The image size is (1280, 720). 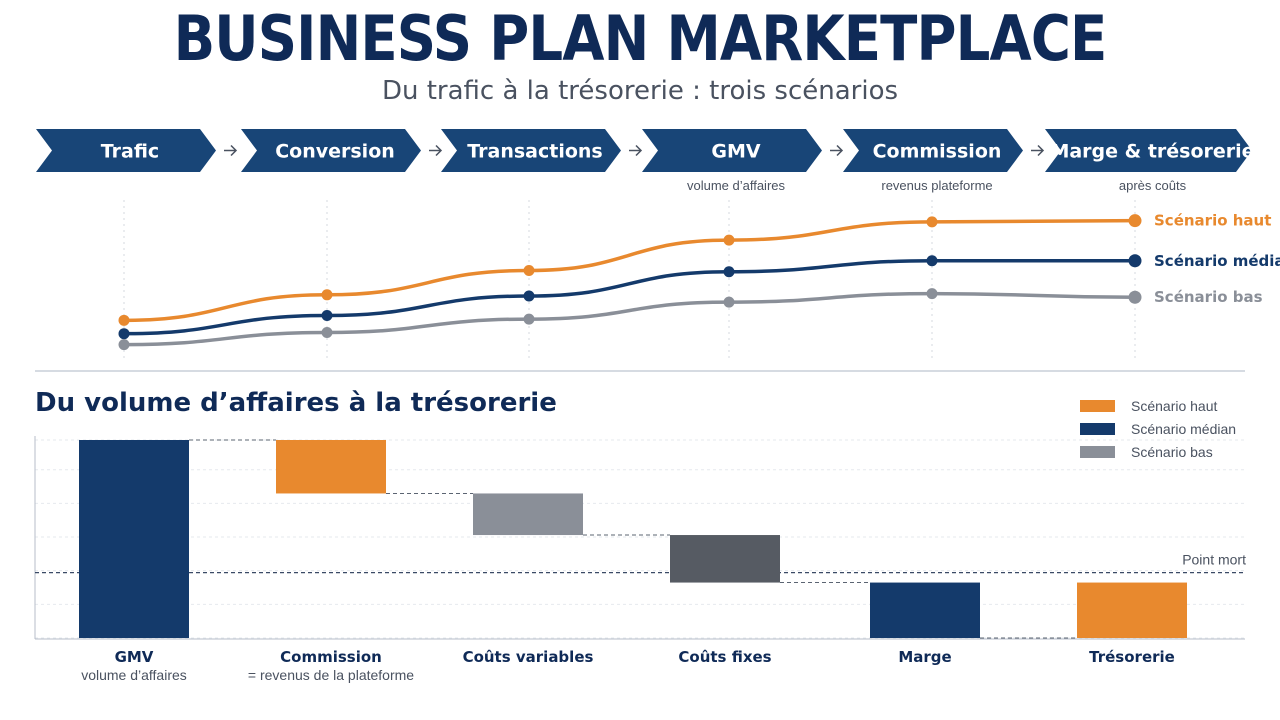 I want to click on waterfall-category-label: Marge, so click(x=924, y=657).